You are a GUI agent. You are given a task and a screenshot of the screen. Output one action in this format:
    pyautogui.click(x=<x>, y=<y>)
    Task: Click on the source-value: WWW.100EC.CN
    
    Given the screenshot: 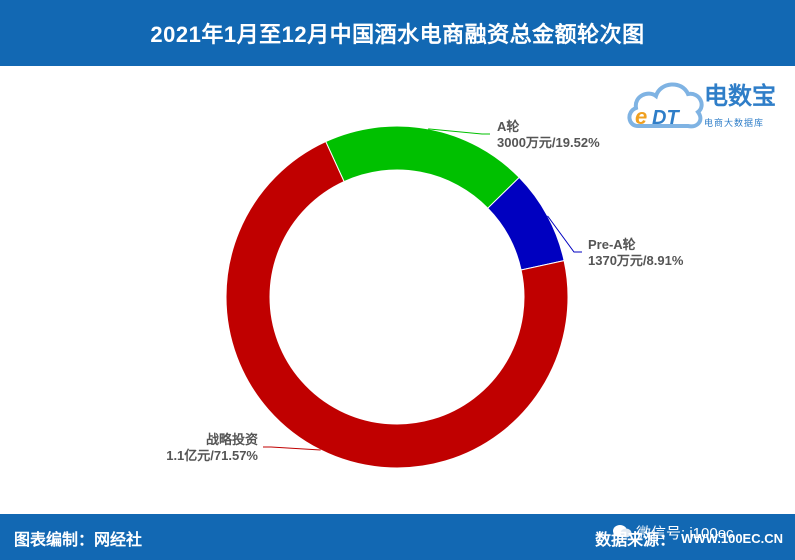 What is the action you would take?
    pyautogui.click(x=732, y=538)
    